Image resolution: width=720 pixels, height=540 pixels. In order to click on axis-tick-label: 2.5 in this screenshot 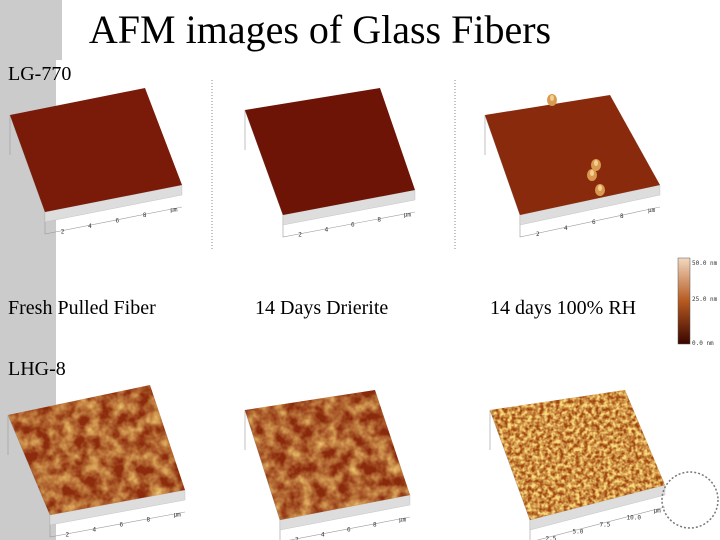, I will do `click(551, 538)`.